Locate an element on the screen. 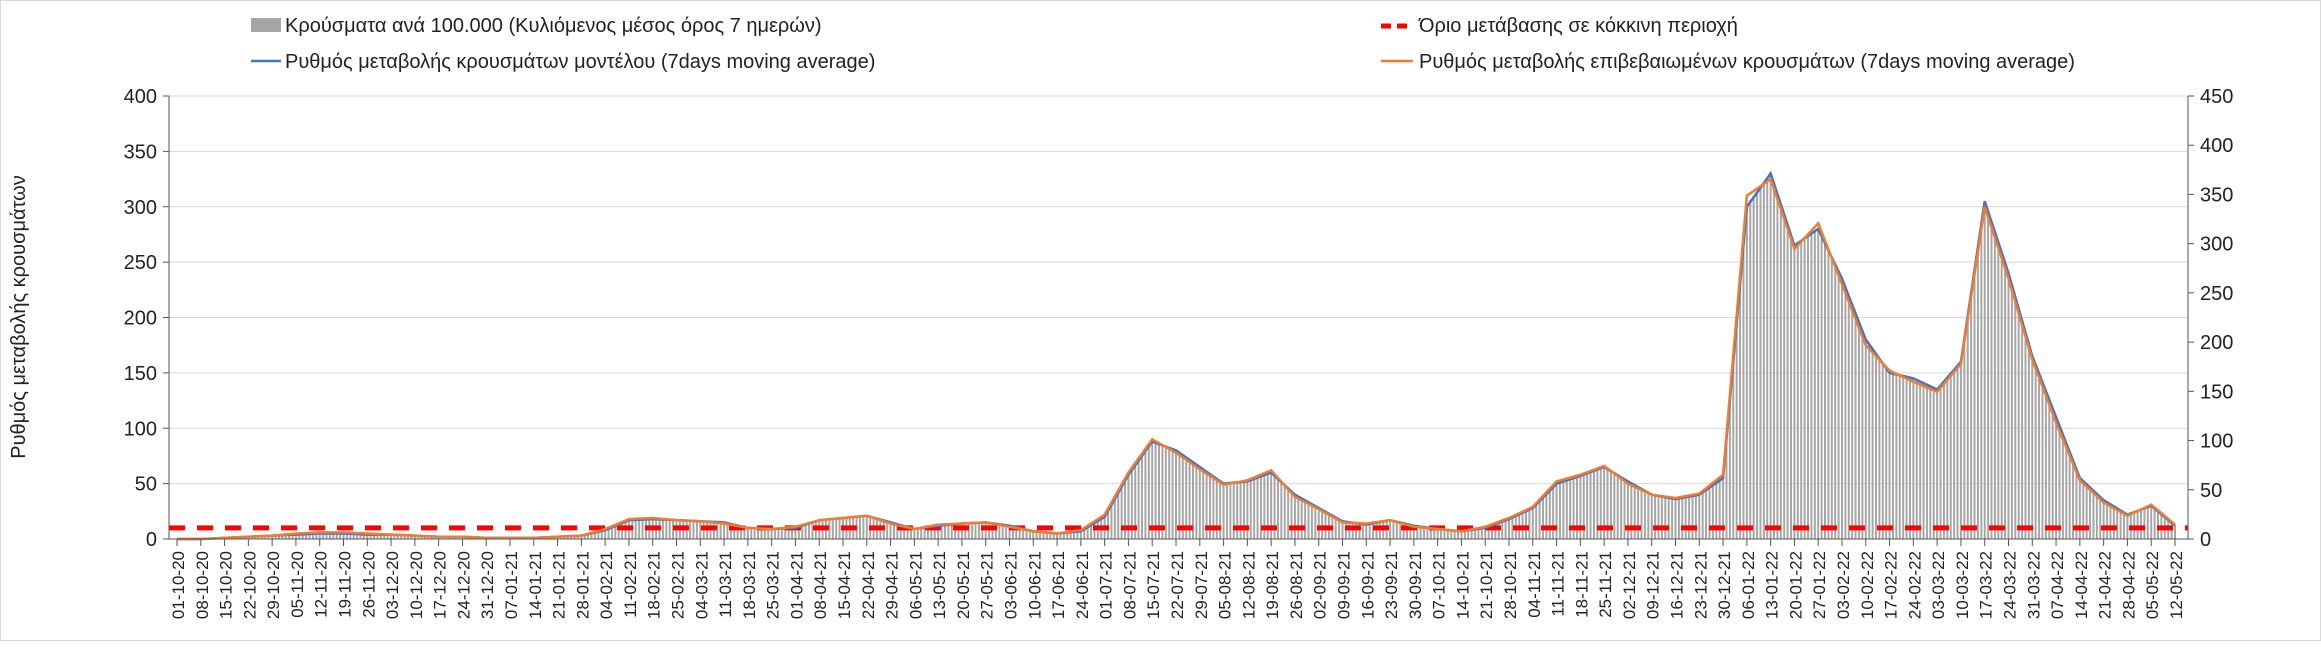 The height and width of the screenshot is (647, 2321). x-tick-label: 29-10-20 is located at coordinates (273, 585).